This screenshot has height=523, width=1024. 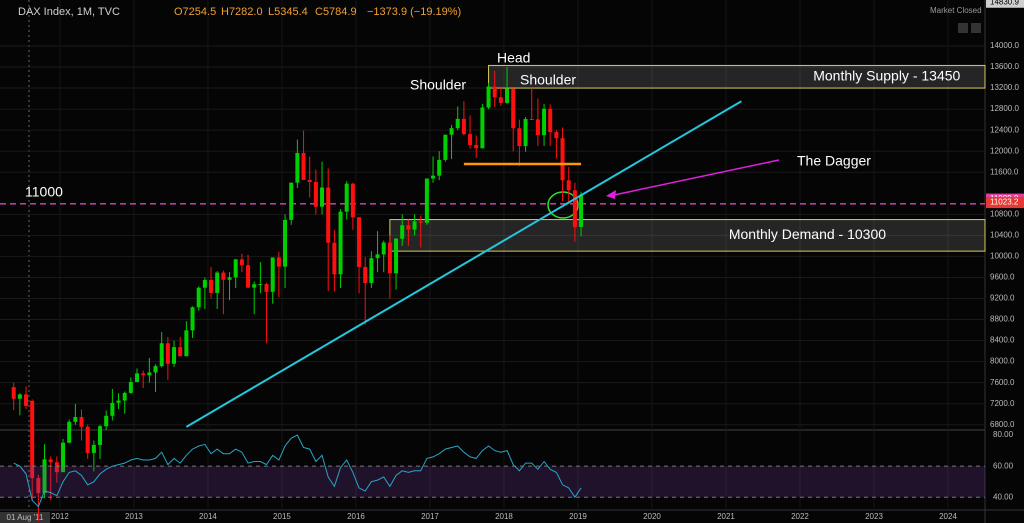 What do you see at coordinates (1002, 382) in the screenshot?
I see `y-tick-label: 7600.0` at bounding box center [1002, 382].